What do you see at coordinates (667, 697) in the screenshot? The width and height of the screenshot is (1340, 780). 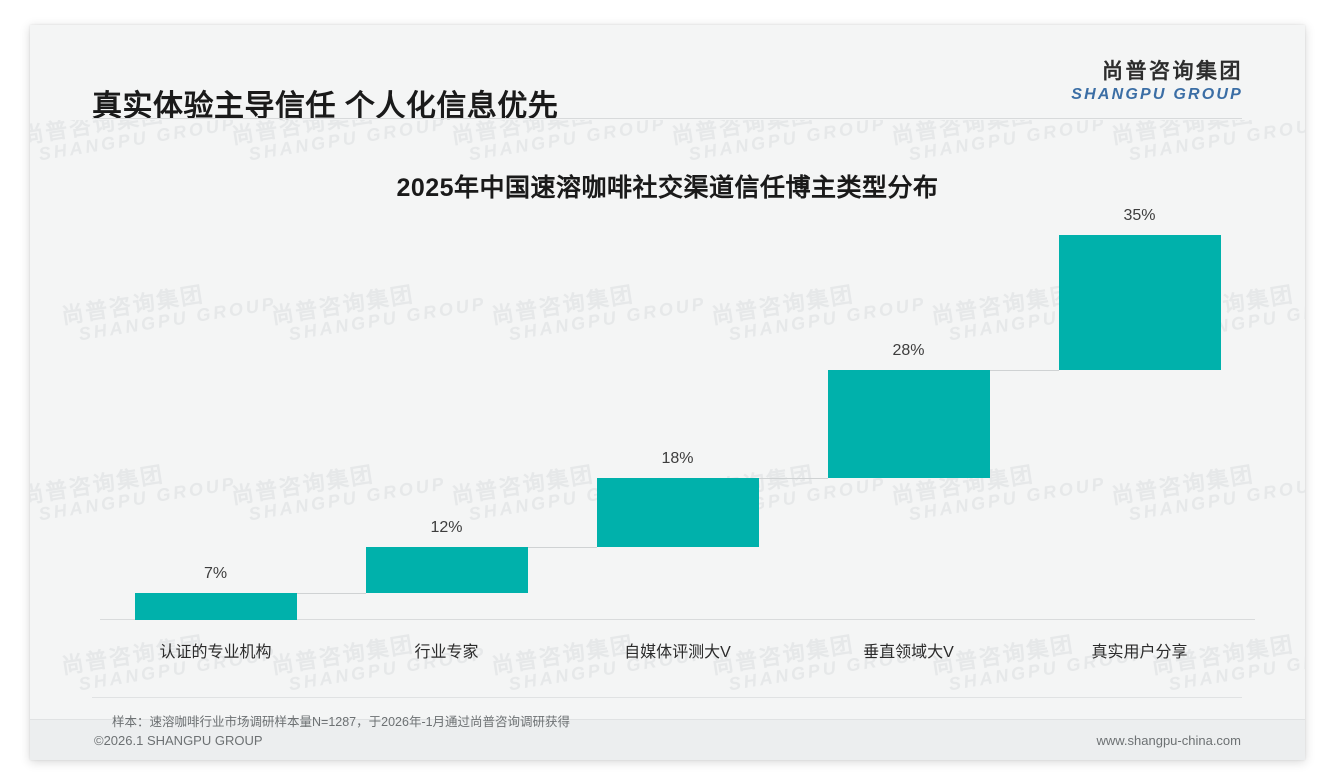 I see `footnote-divider` at bounding box center [667, 697].